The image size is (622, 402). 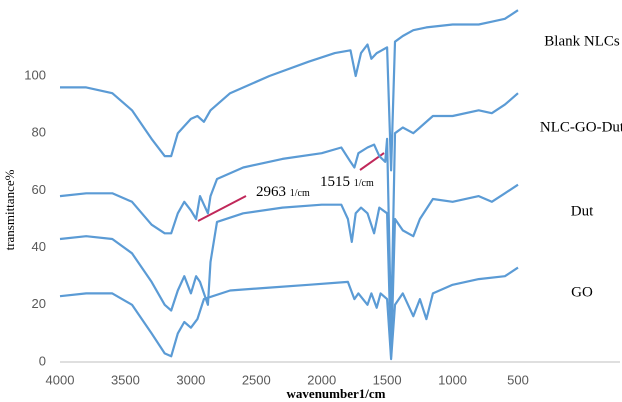 I want to click on series-label: Dut, so click(x=582, y=211).